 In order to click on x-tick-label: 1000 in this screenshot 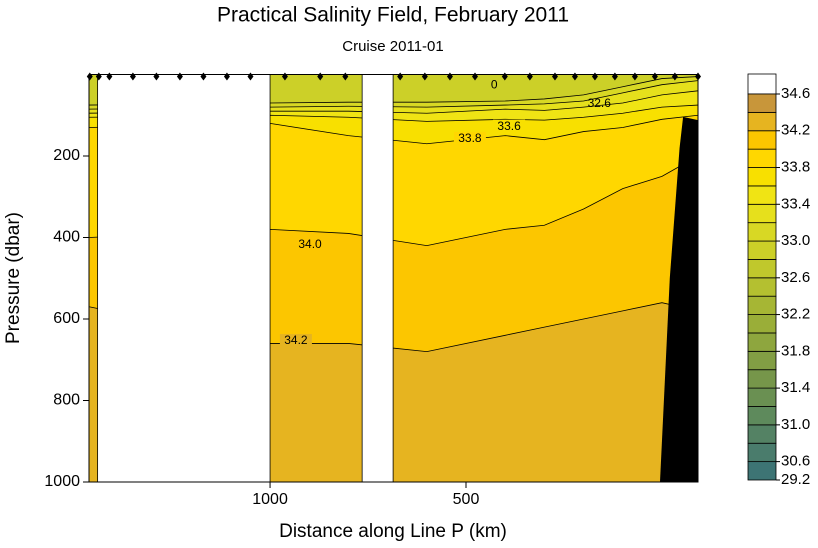, I will do `click(270, 499)`.